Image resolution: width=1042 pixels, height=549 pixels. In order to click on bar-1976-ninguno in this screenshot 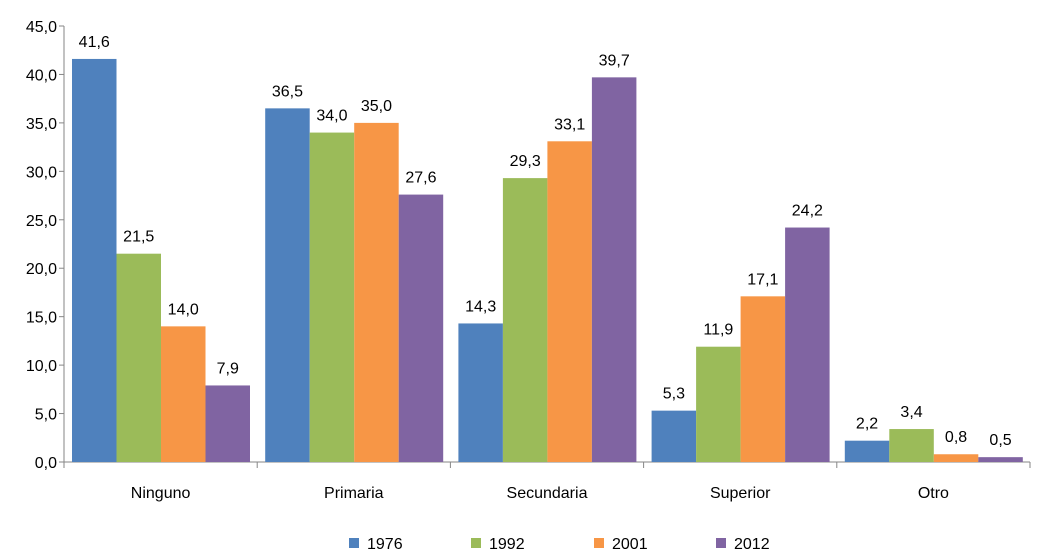, I will do `click(94, 260)`.